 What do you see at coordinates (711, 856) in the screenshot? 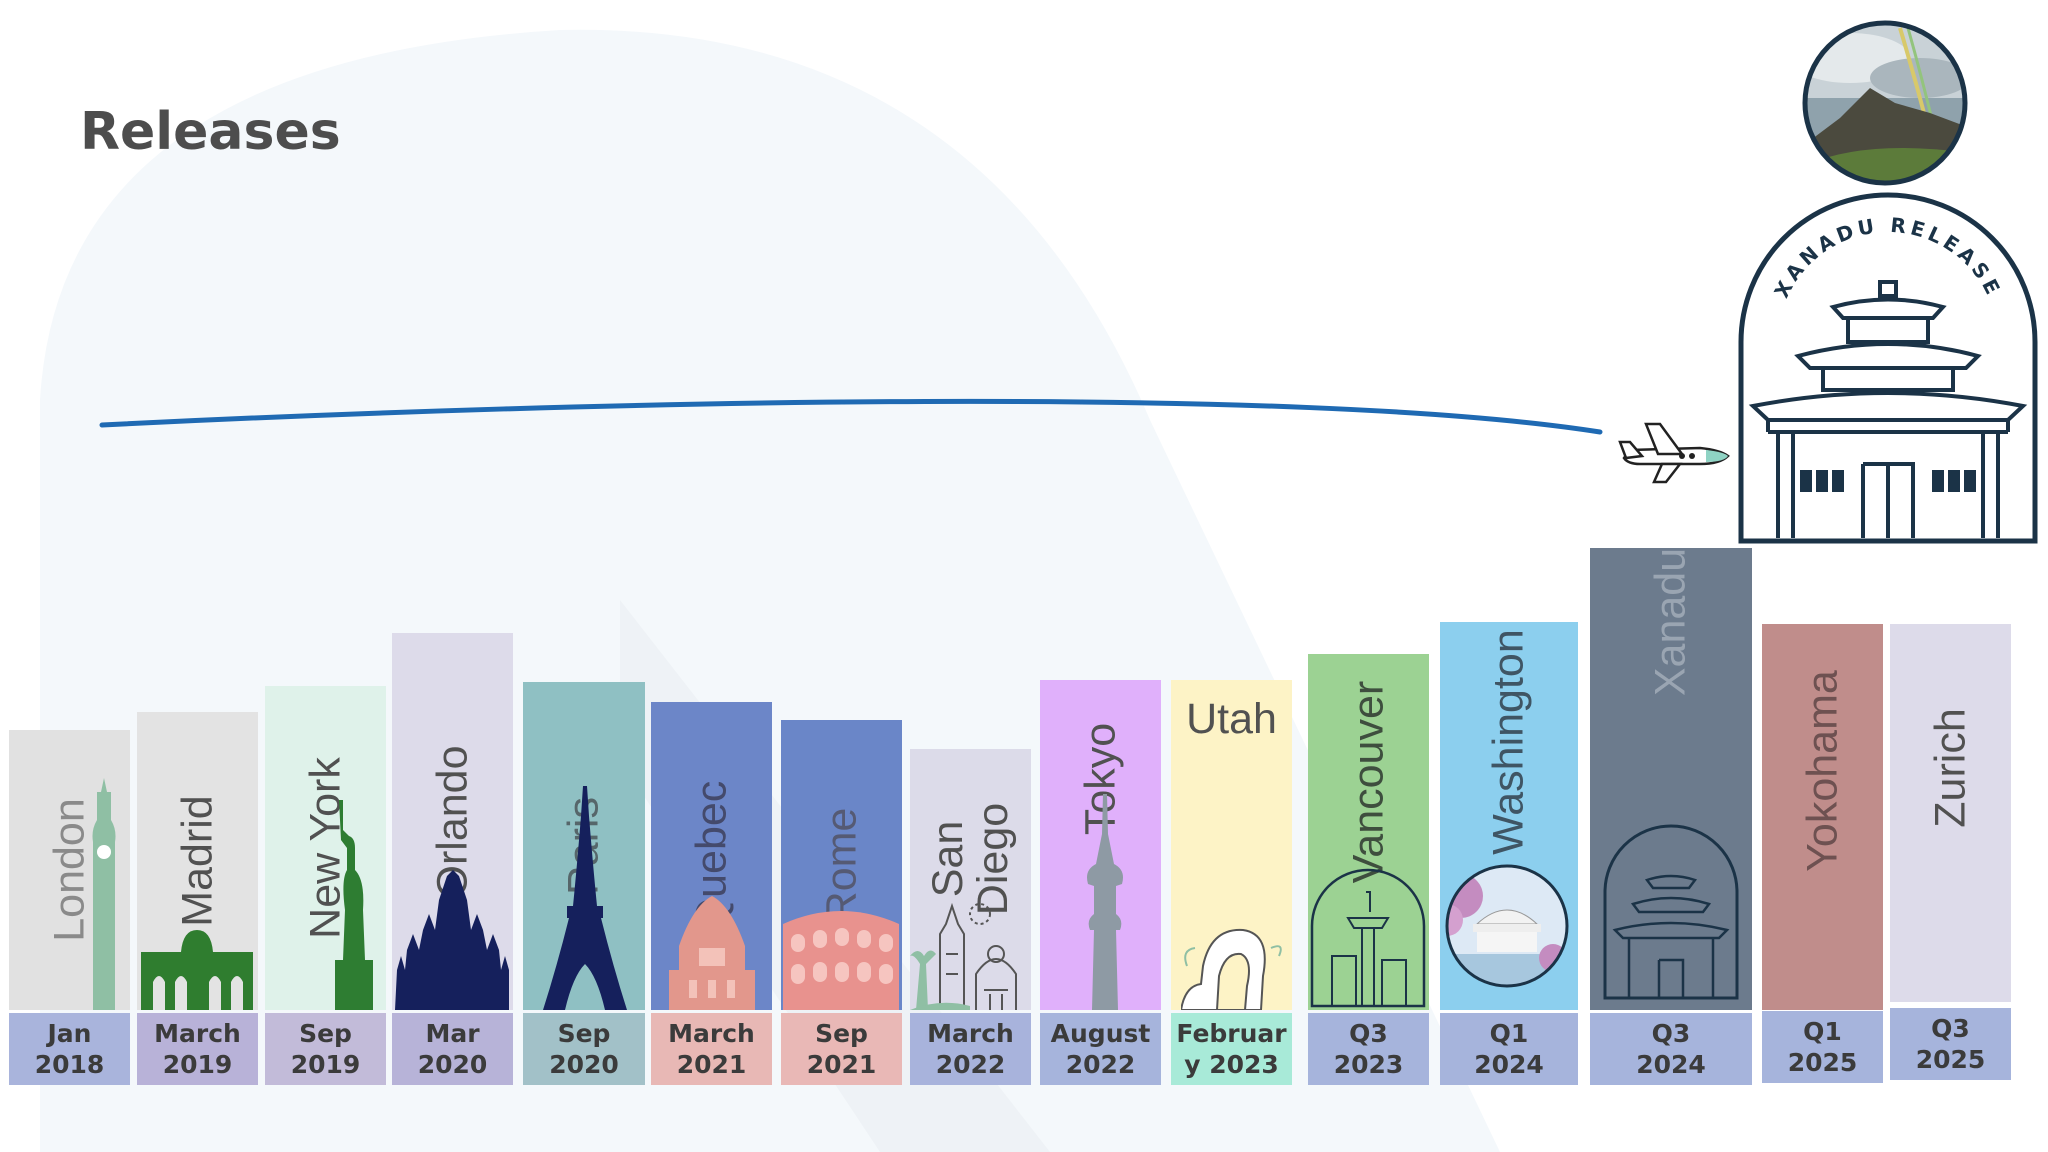
I see `release-bar-quebec: Quebec` at bounding box center [711, 856].